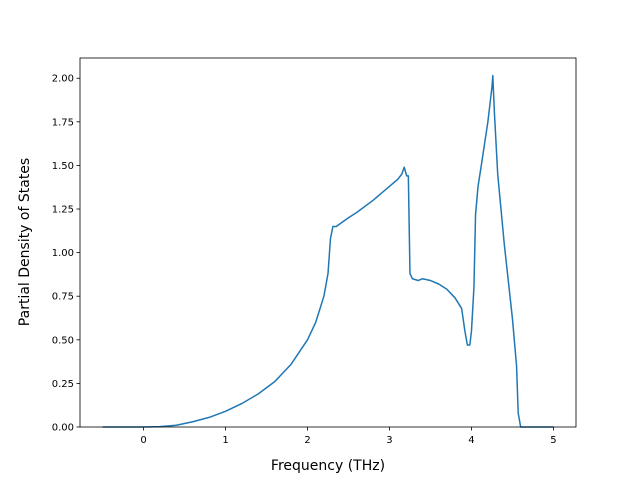 The image size is (640, 480). What do you see at coordinates (25, 242) in the screenshot?
I see `y-axis-label: Partial Density of States` at bounding box center [25, 242].